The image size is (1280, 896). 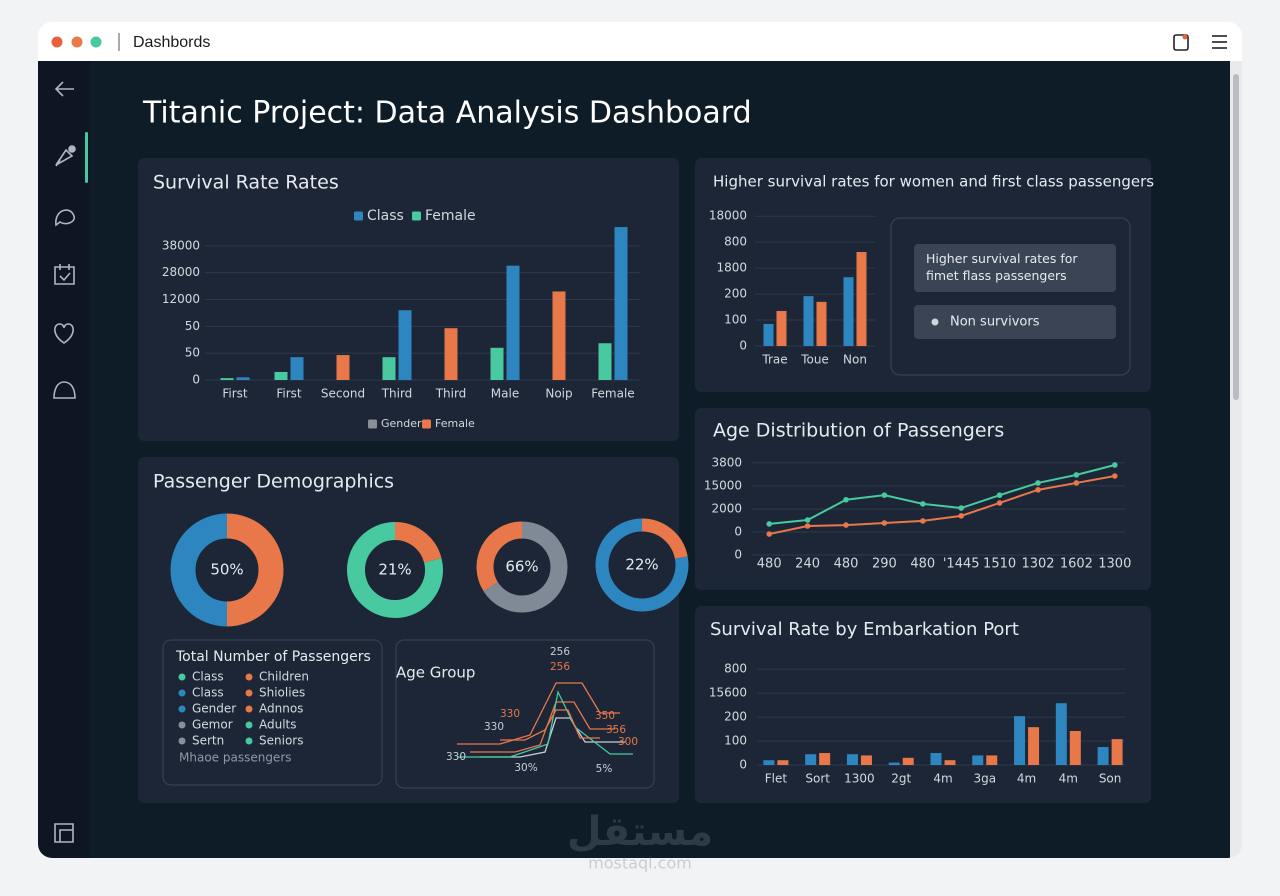 I want to click on sidebar-icons, so click(x=64, y=462).